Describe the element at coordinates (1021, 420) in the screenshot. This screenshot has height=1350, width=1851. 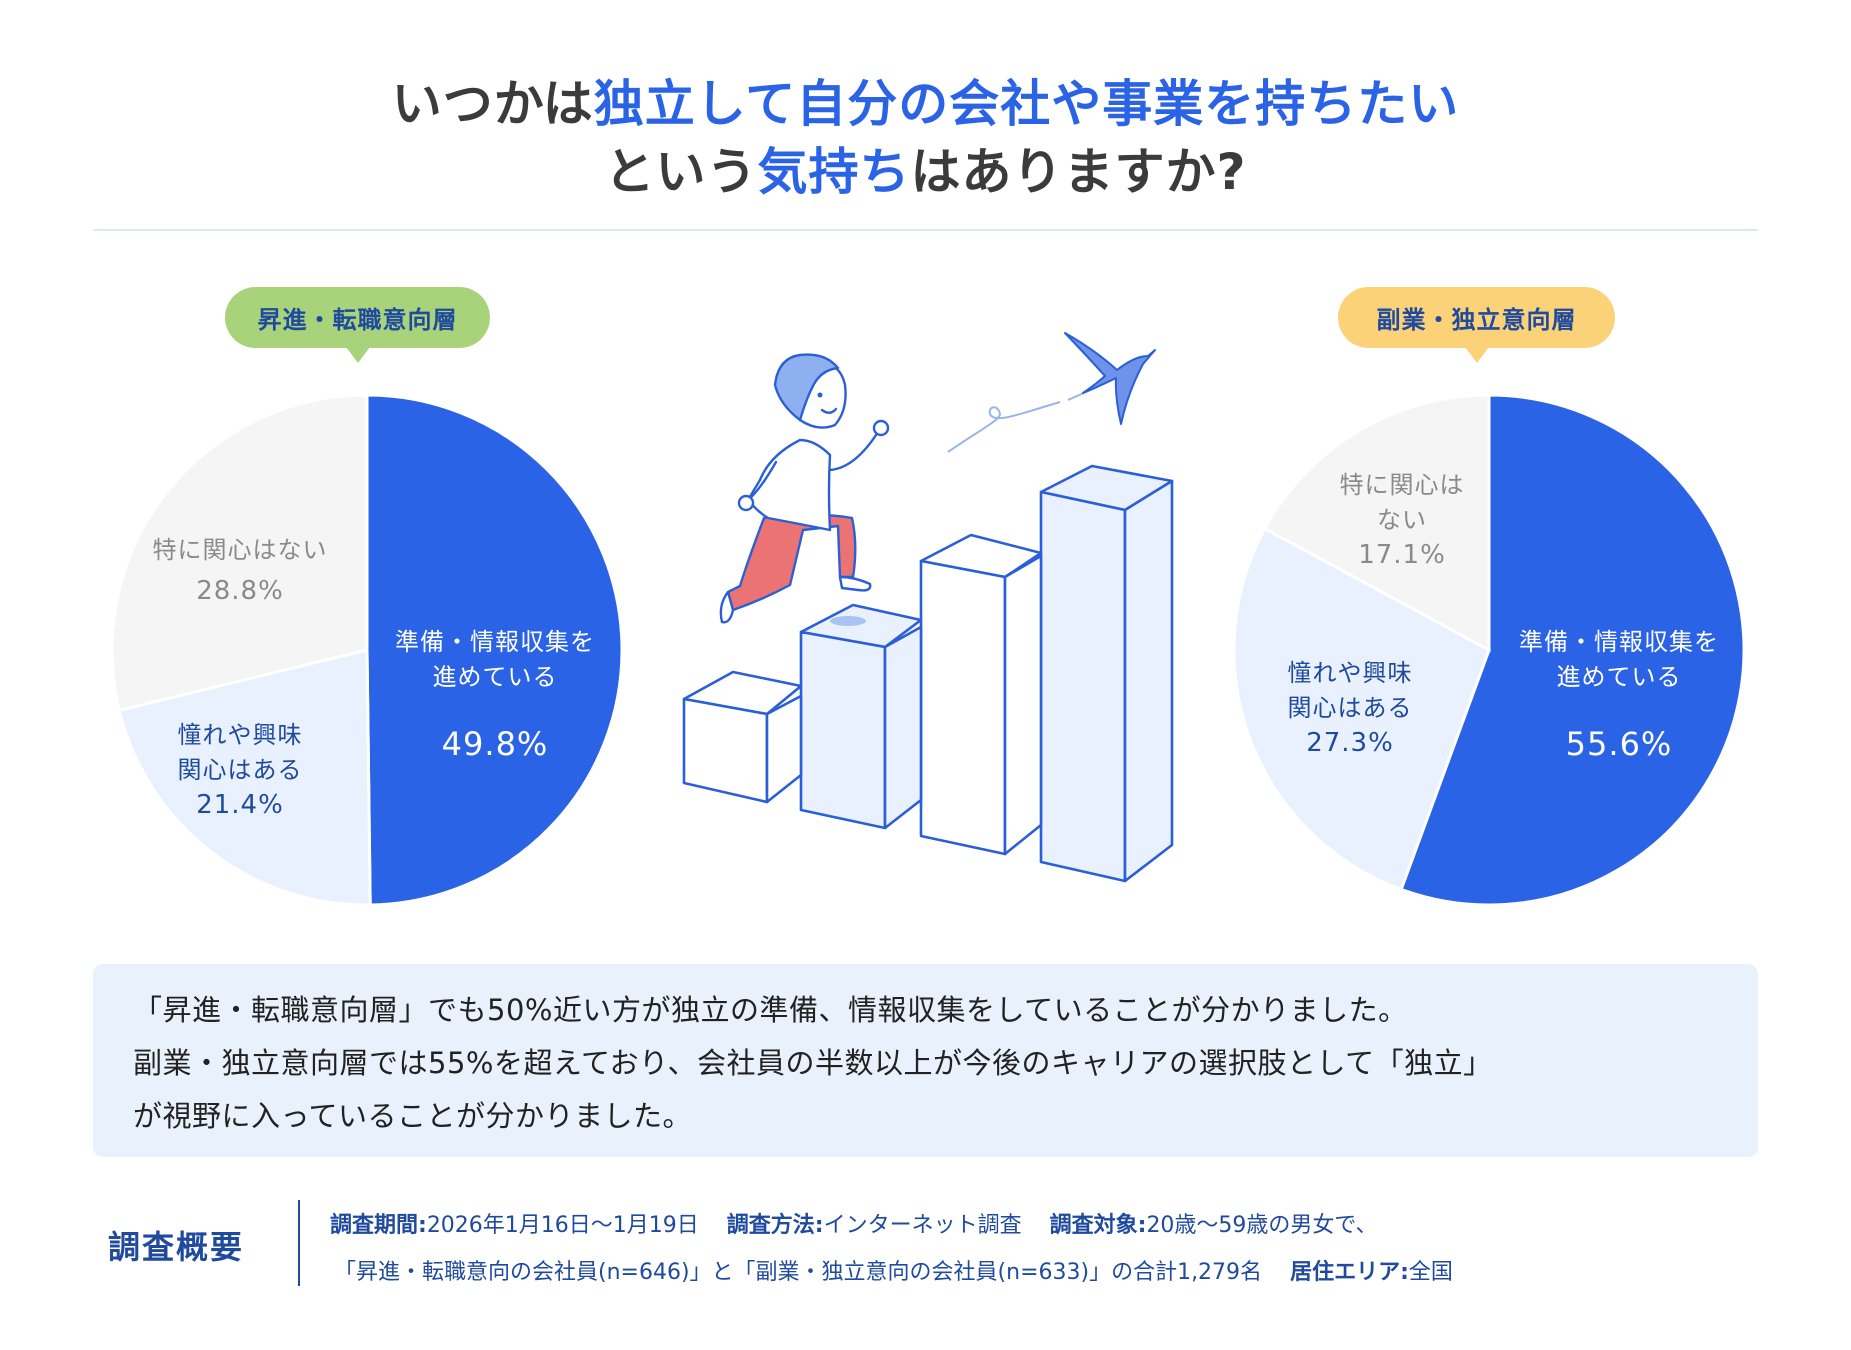
I see `flight-path-icon` at that location.